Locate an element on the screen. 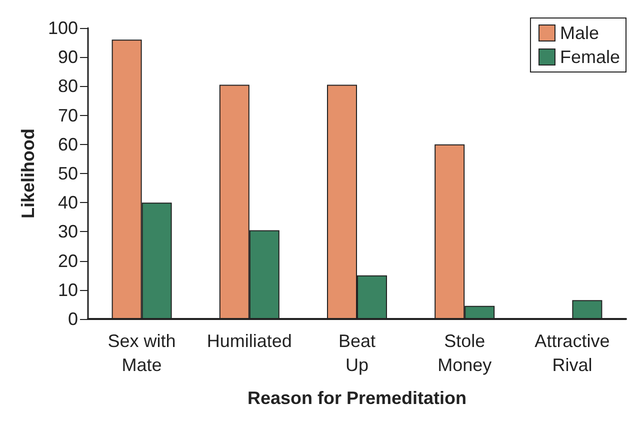 This screenshot has width=638, height=424. x-tick-label: Attractive Rival is located at coordinates (572, 353).